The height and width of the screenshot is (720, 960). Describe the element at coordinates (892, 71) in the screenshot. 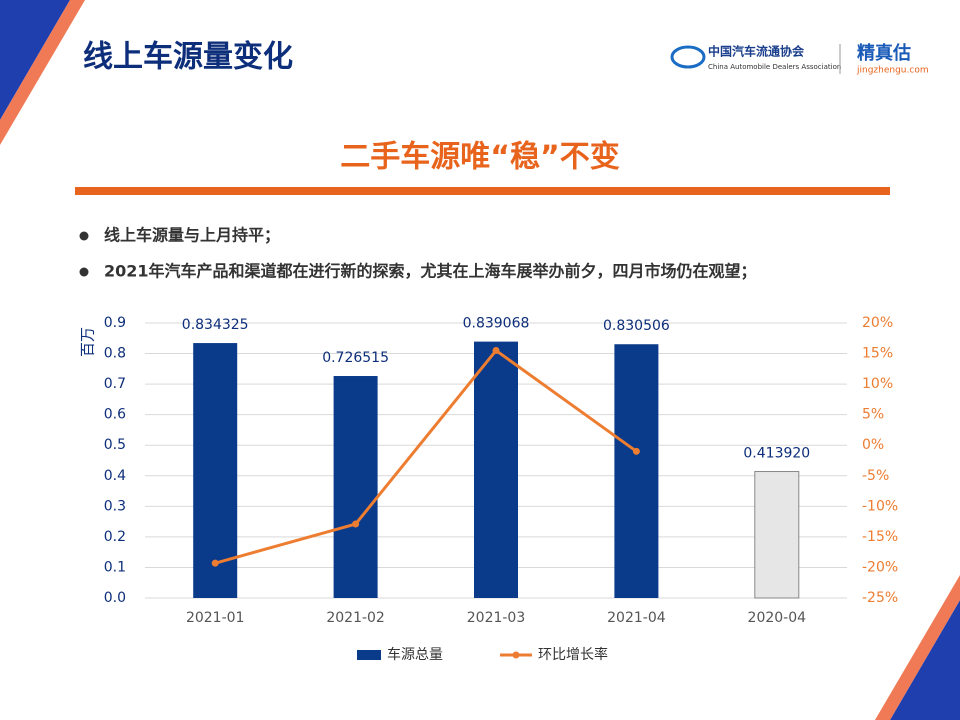

I see `brand-url: jingzhengu.com` at that location.